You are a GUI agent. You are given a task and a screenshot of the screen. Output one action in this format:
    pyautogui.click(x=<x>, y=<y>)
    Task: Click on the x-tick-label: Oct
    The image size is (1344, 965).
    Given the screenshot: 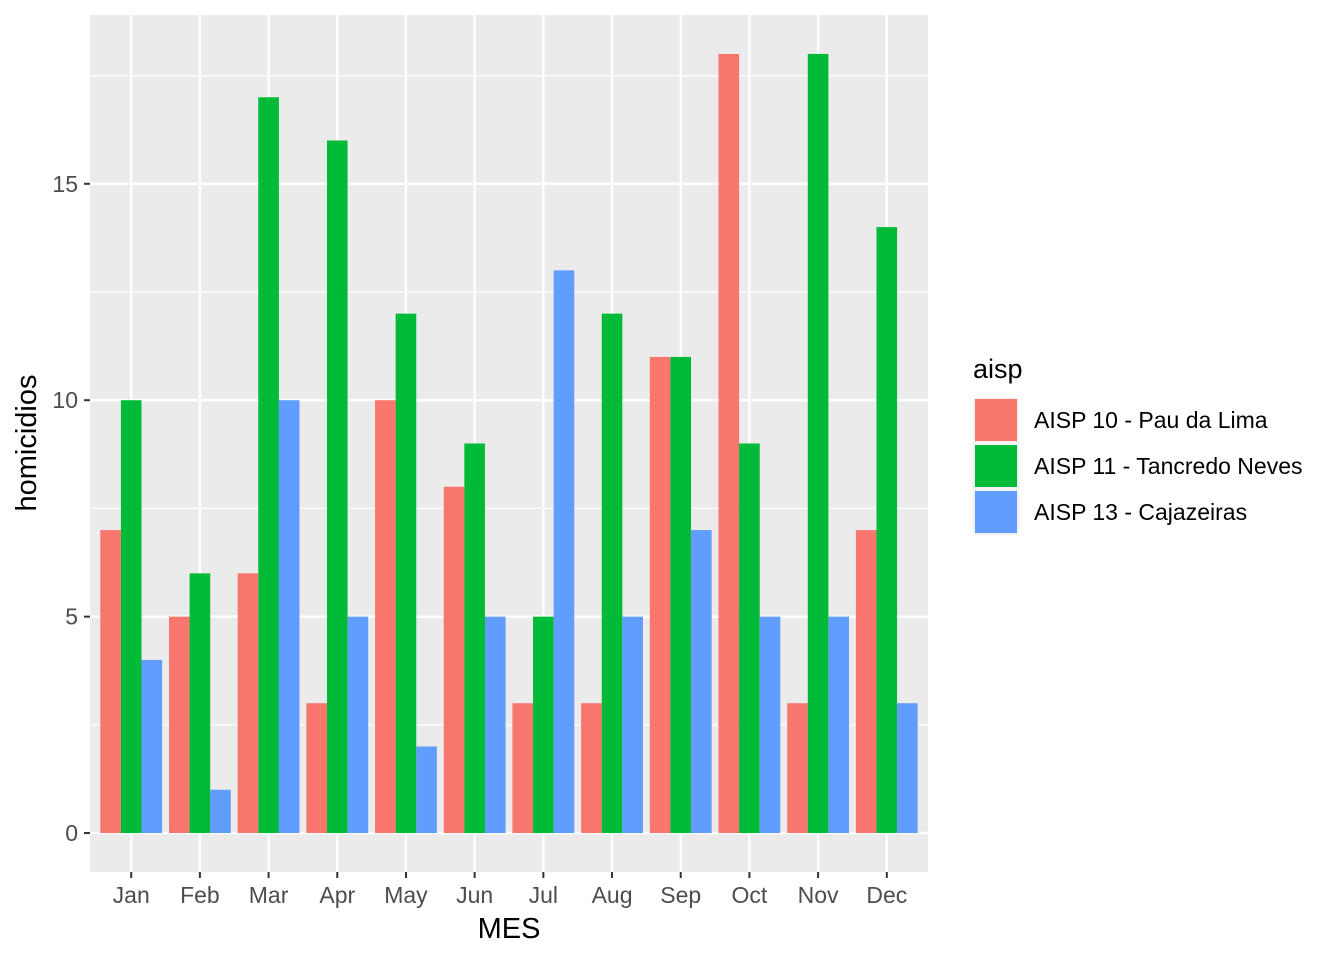 What is the action you would take?
    pyautogui.click(x=750, y=895)
    